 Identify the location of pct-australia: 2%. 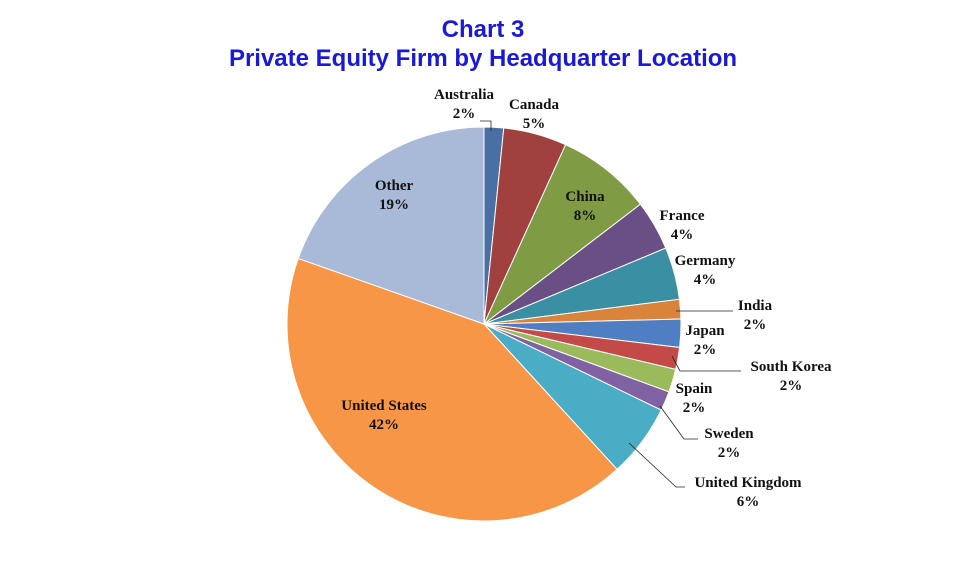
(464, 114).